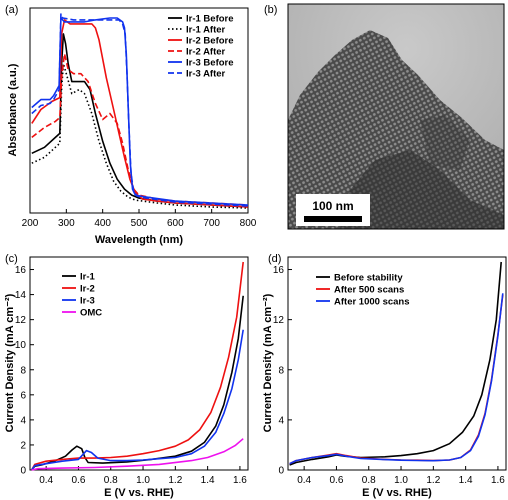 This screenshot has width=508, height=500. I want to click on y-tick-label: 14, so click(21, 295).